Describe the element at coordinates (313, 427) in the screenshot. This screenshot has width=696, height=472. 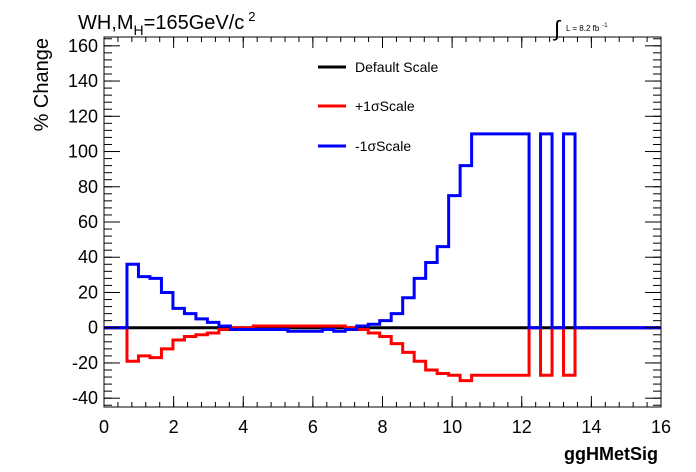
I see `x-tick-label: 6` at that location.